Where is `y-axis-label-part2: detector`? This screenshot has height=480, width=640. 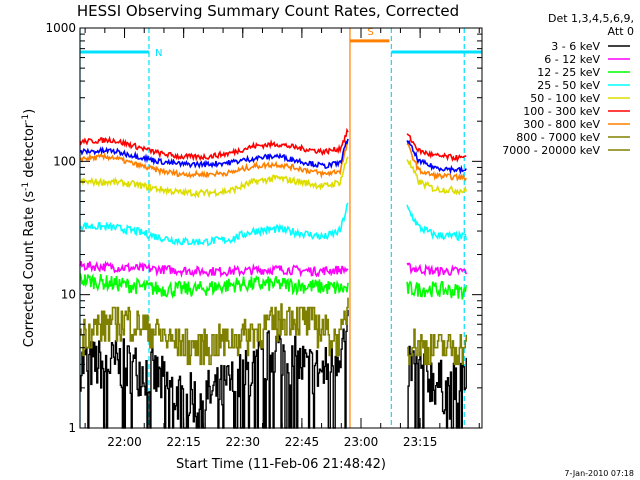 y-axis-label-part2: detector is located at coordinates (29, 152).